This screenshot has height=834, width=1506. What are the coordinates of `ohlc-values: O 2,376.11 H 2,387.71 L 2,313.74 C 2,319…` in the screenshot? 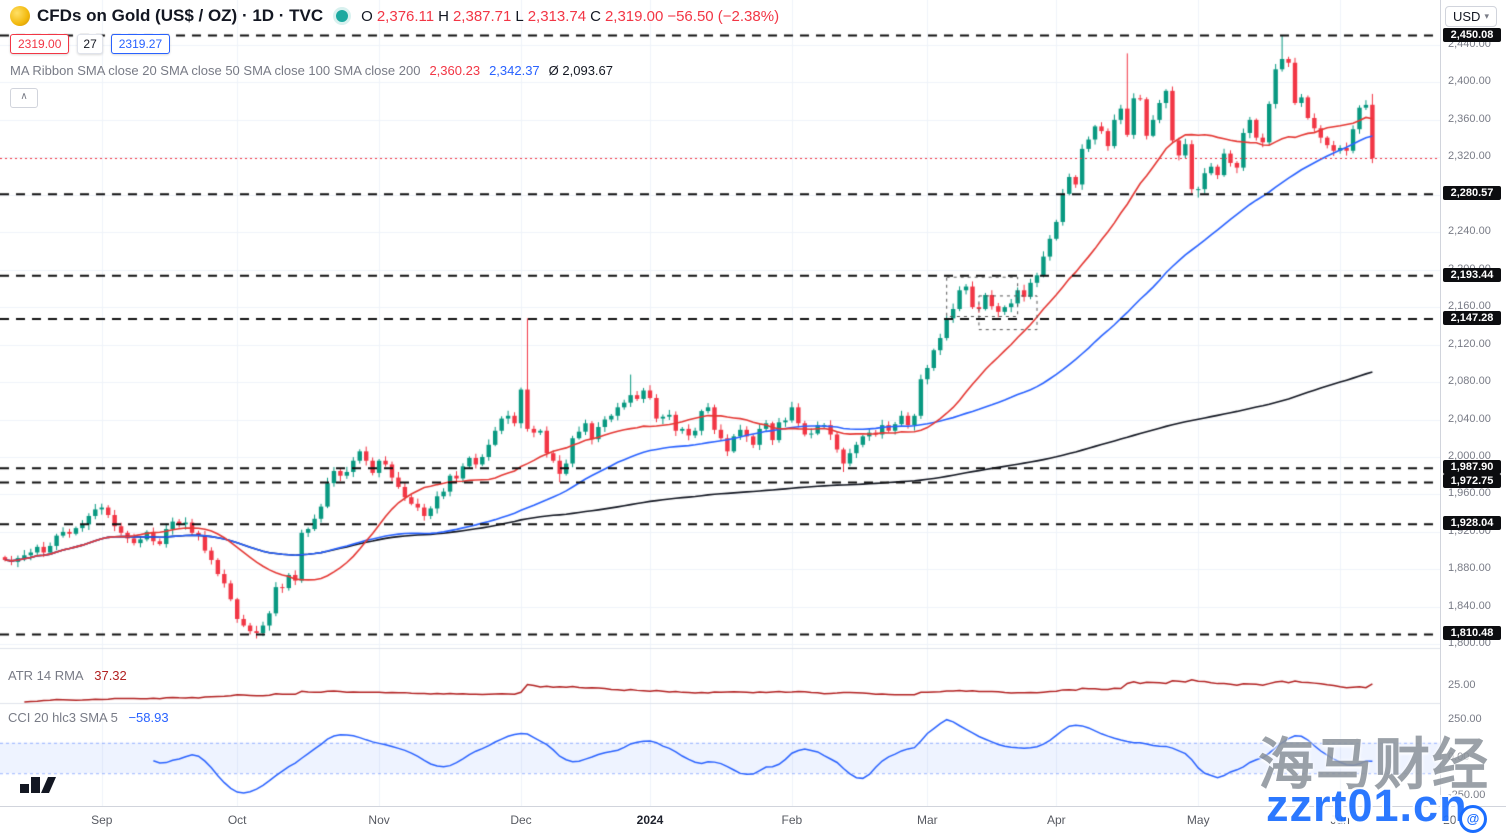 It's located at (570, 16).